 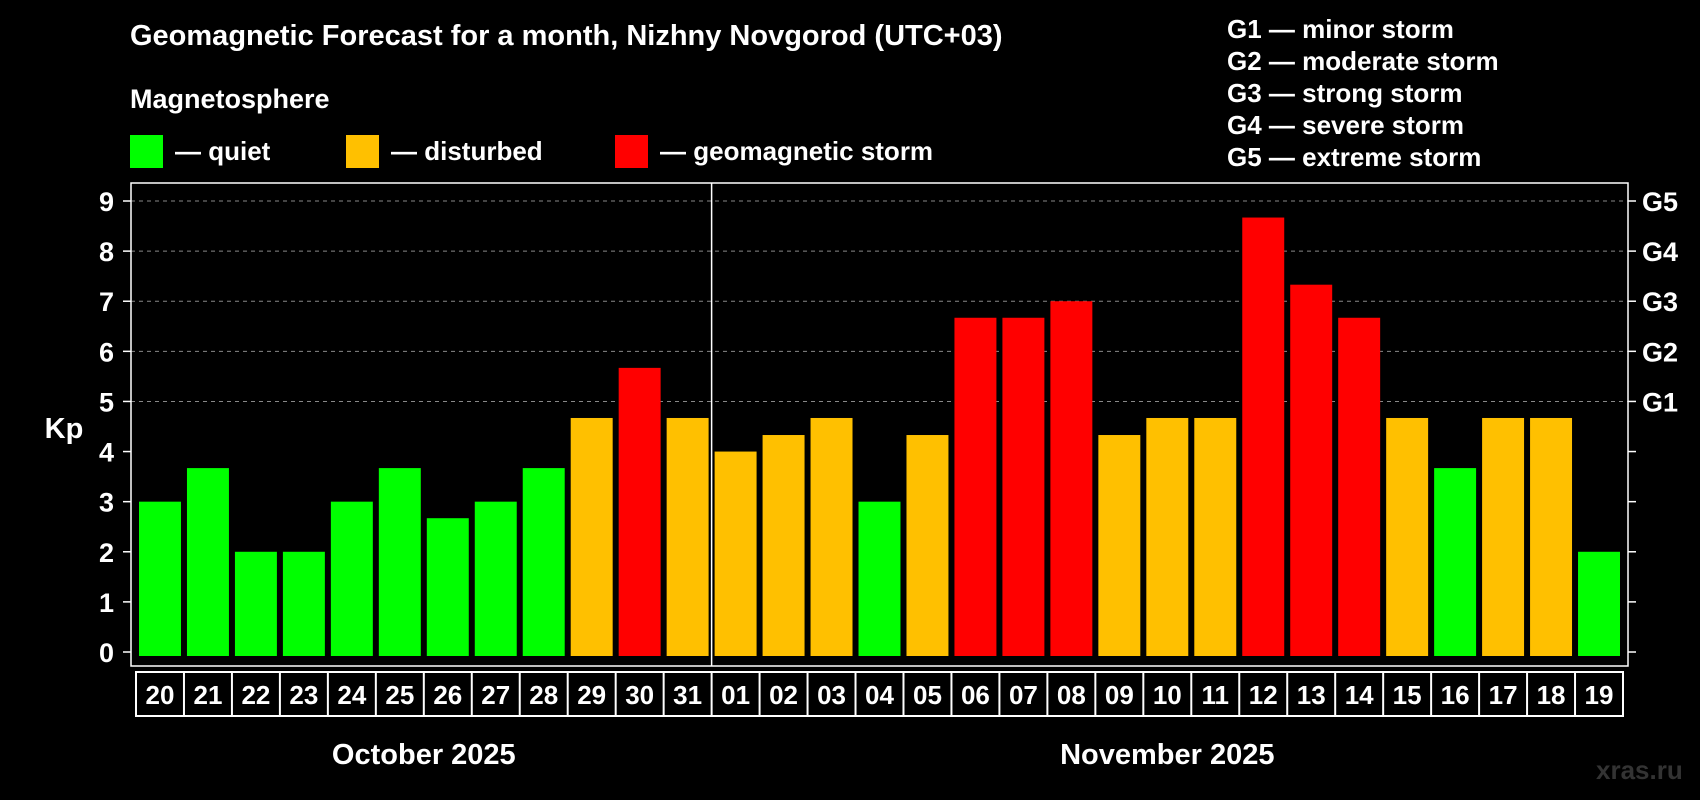 What do you see at coordinates (1263, 436) in the screenshot?
I see `bar-12-nov` at bounding box center [1263, 436].